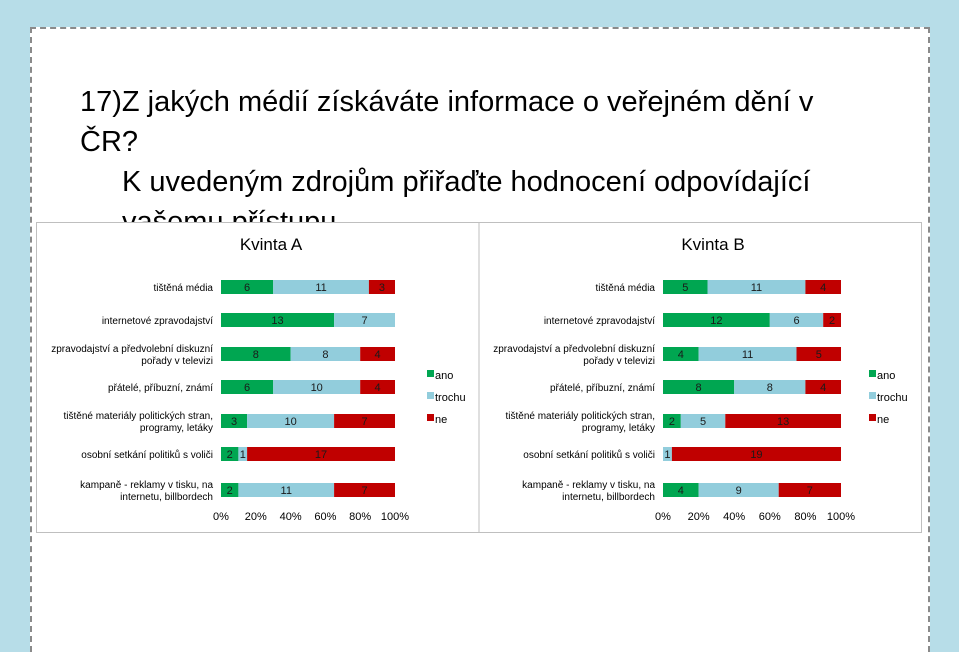  I want to click on x-tick-label: 0%, so click(663, 517).